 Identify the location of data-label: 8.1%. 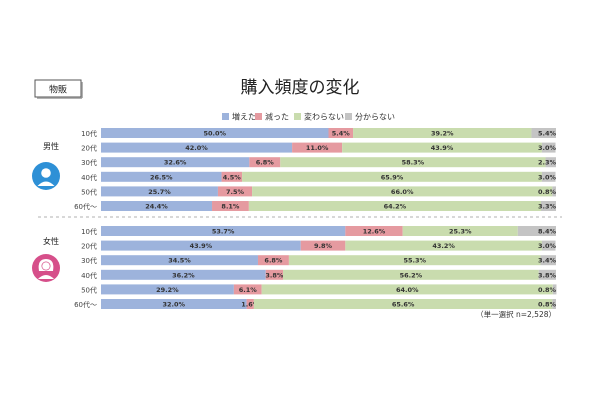
(230, 207).